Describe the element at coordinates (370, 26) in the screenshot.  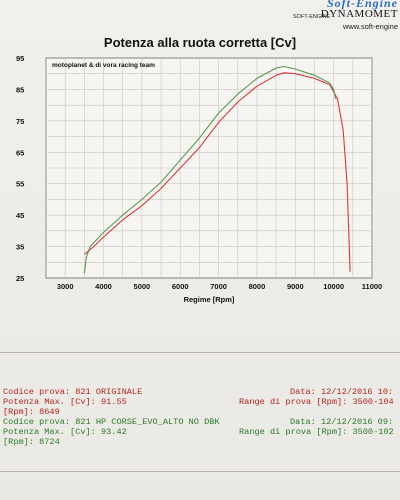
I see `logo-website: www.soft-engine` at that location.